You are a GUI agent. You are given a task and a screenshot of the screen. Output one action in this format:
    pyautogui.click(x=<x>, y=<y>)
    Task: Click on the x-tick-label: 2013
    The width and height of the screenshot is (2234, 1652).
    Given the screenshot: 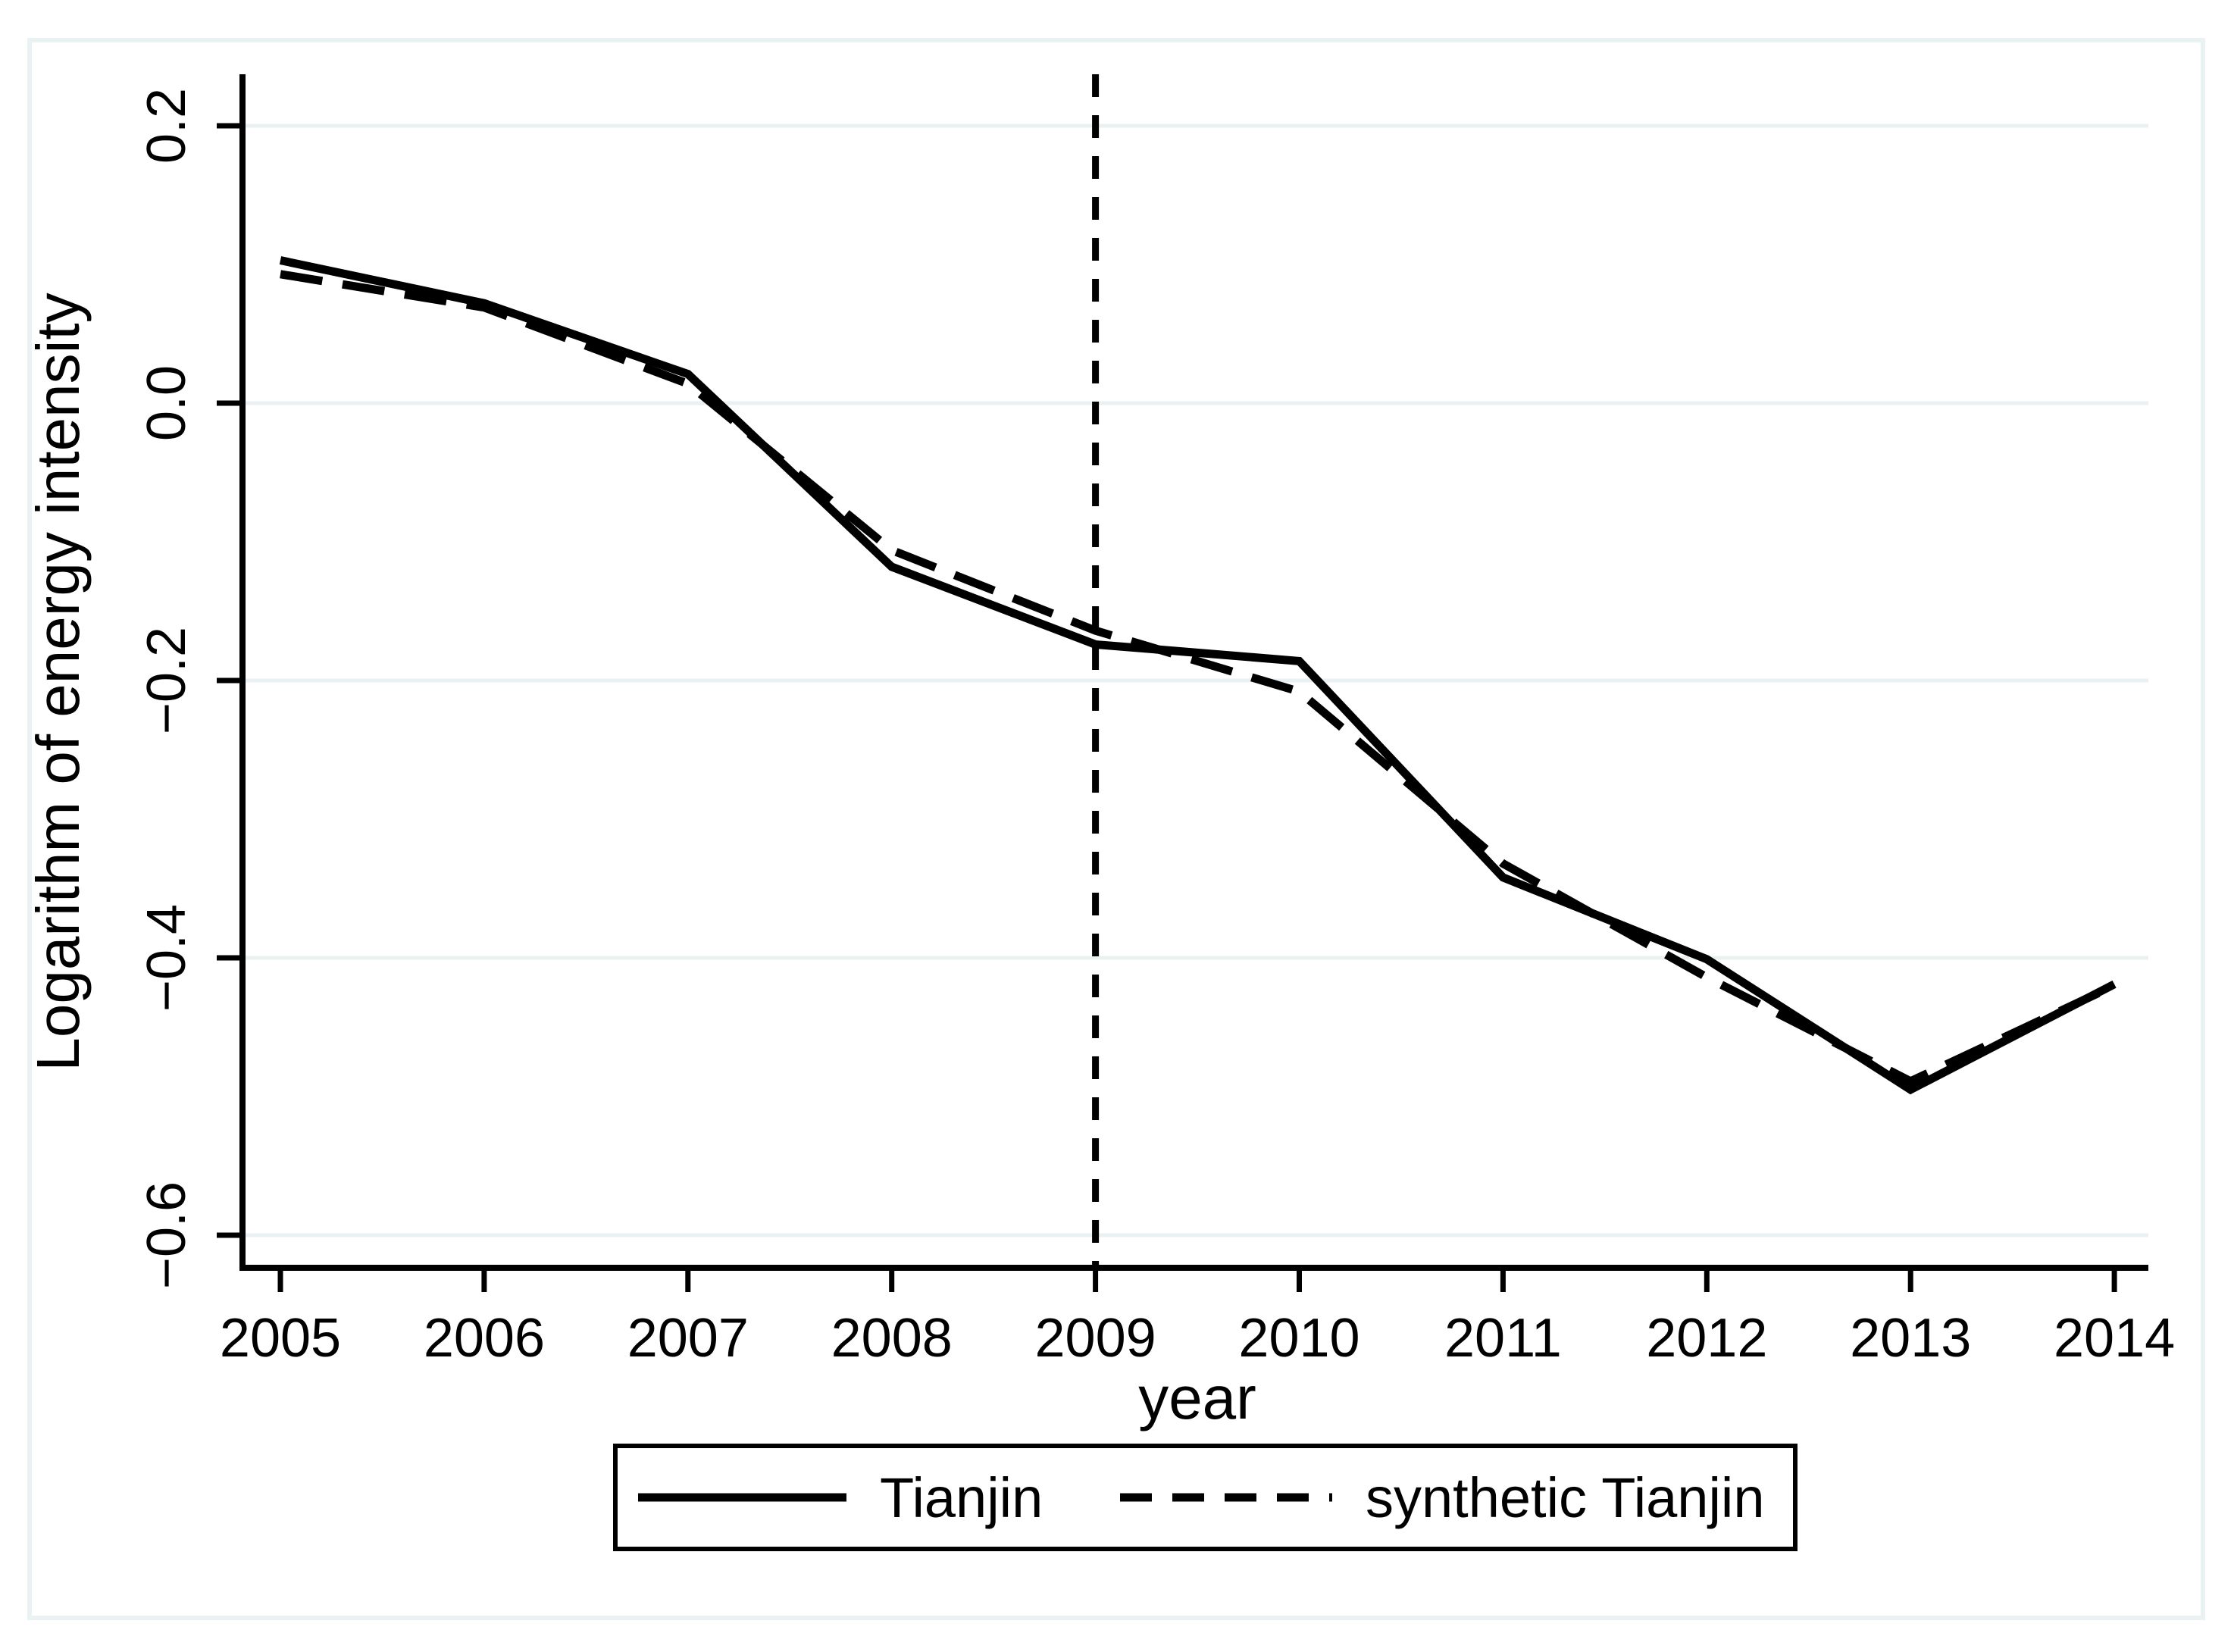 What is the action you would take?
    pyautogui.click(x=1911, y=1338)
    